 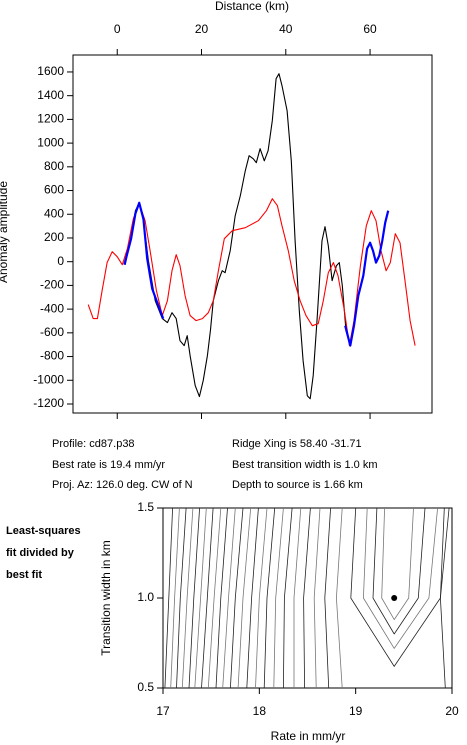 What do you see at coordinates (50, 71) in the screenshot?
I see `y-tick-label: 1600` at bounding box center [50, 71].